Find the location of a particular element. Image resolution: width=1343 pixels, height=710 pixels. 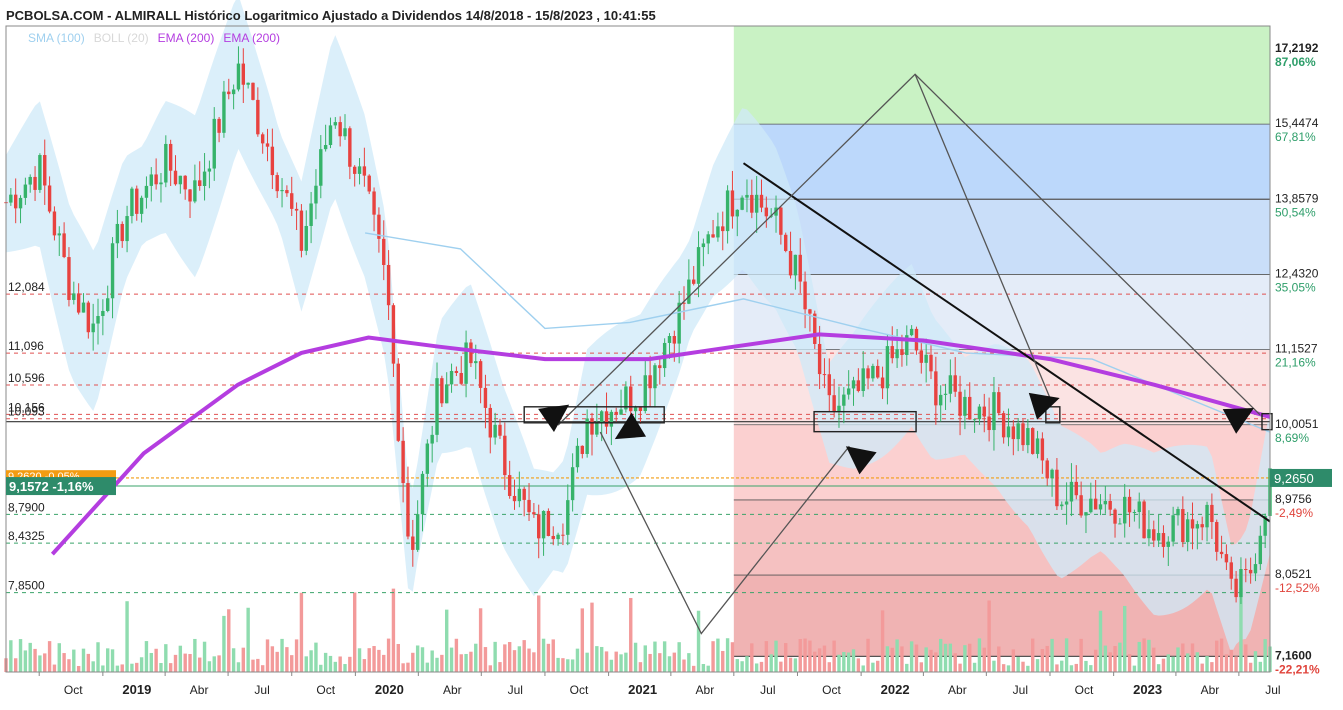

right-price-label: 11,1527 is located at coordinates (1296, 349).